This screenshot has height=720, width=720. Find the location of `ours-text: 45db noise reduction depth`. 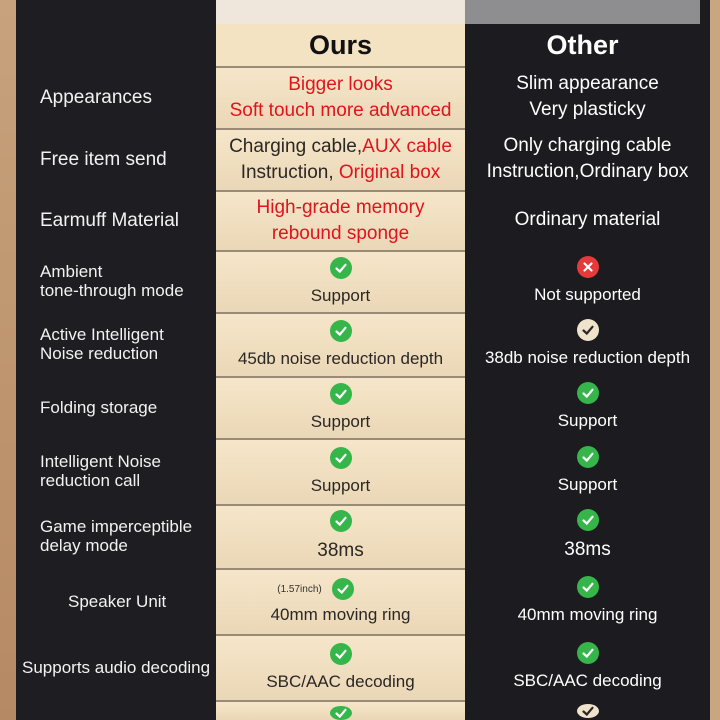

ours-text: 45db noise reduction depth is located at coordinates (340, 358).